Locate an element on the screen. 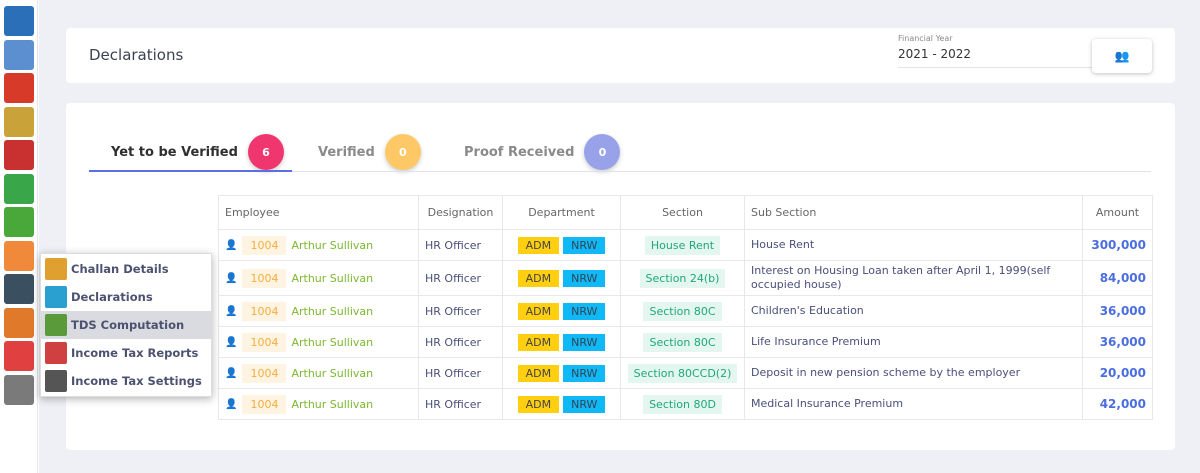  sub-section: Life Insurance Premium is located at coordinates (913, 342).